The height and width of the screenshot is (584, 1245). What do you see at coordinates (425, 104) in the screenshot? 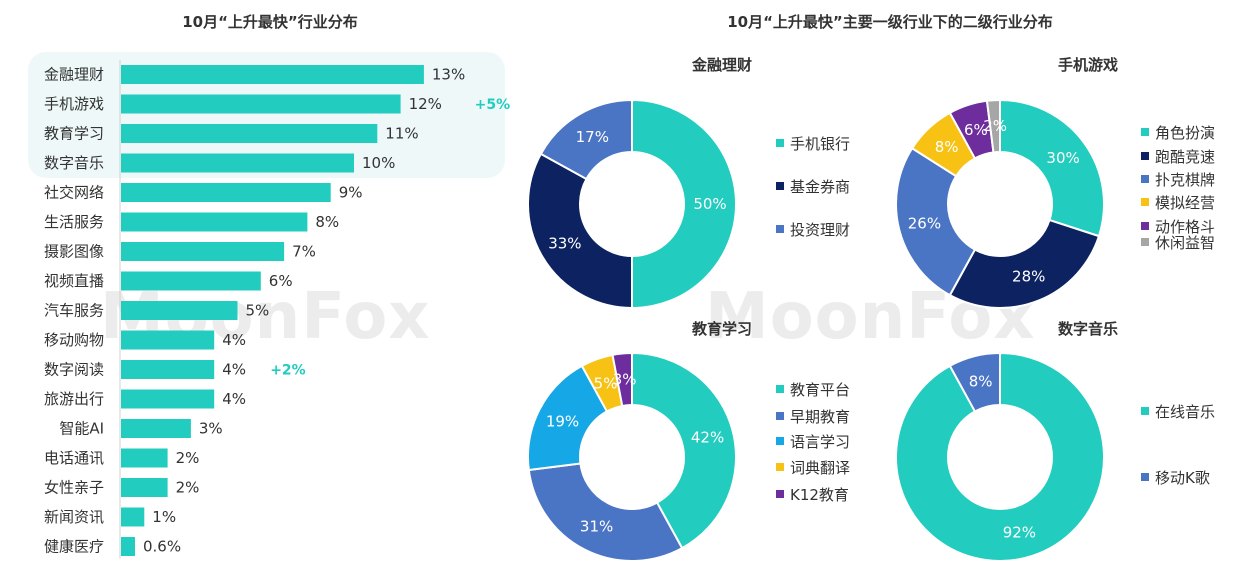
I see `bar-value-label: 12%` at bounding box center [425, 104].